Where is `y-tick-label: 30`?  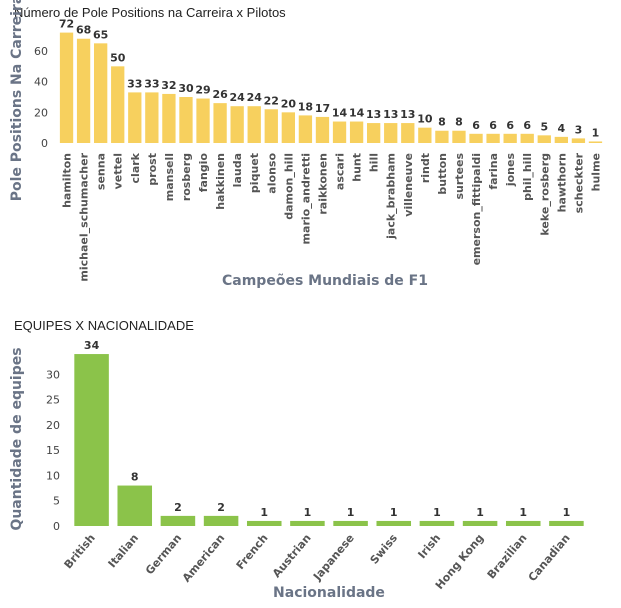 y-tick-label: 30 is located at coordinates (53, 374).